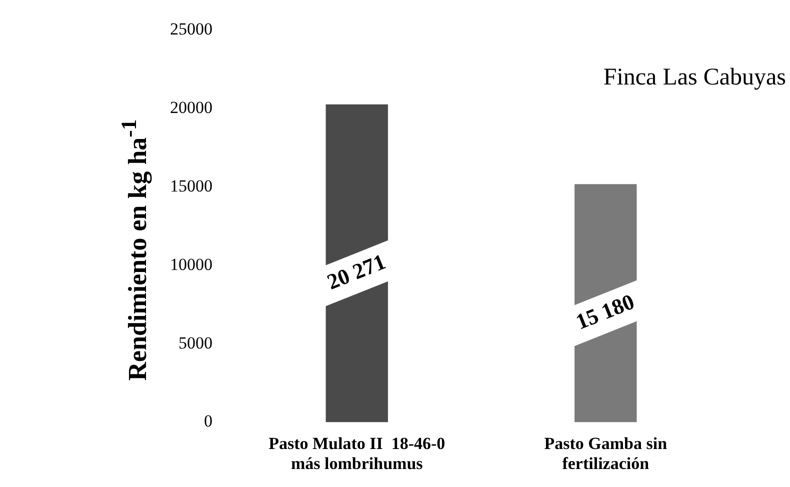  Describe the element at coordinates (356, 271) in the screenshot. I see `data-label: 20 271` at that location.